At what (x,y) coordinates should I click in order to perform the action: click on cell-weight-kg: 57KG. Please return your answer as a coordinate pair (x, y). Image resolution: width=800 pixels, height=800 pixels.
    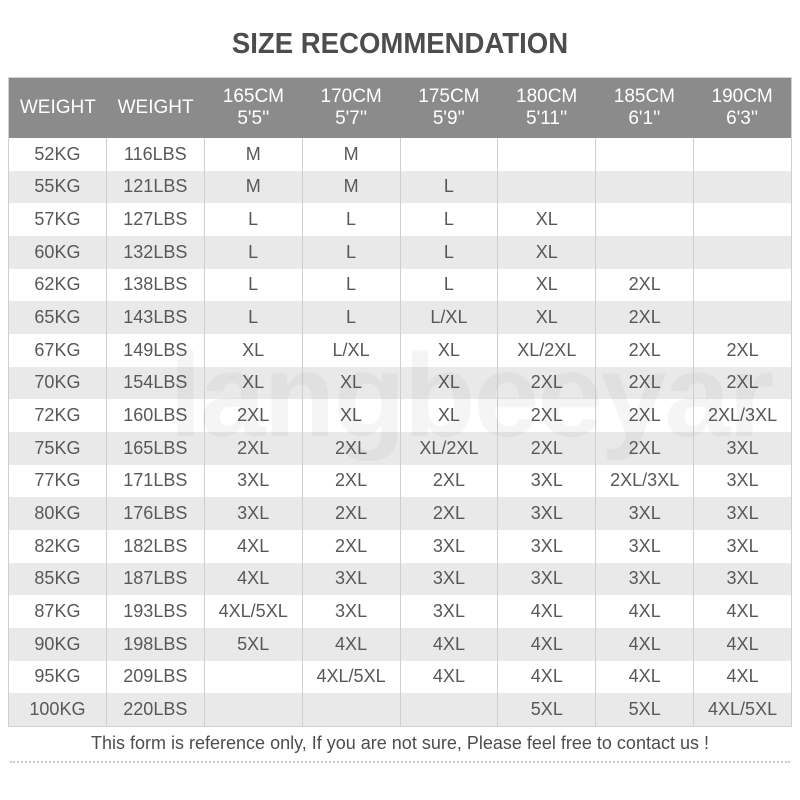
    Looking at the image, I should click on (57, 219).